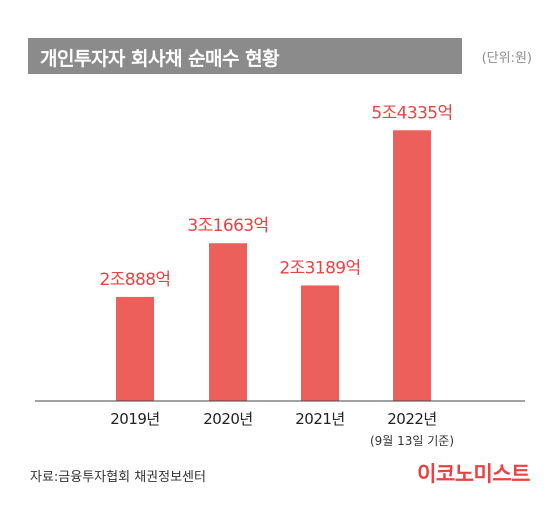  What do you see at coordinates (411, 113) in the screenshot?
I see `data-label-3: 5조4335억` at bounding box center [411, 113].